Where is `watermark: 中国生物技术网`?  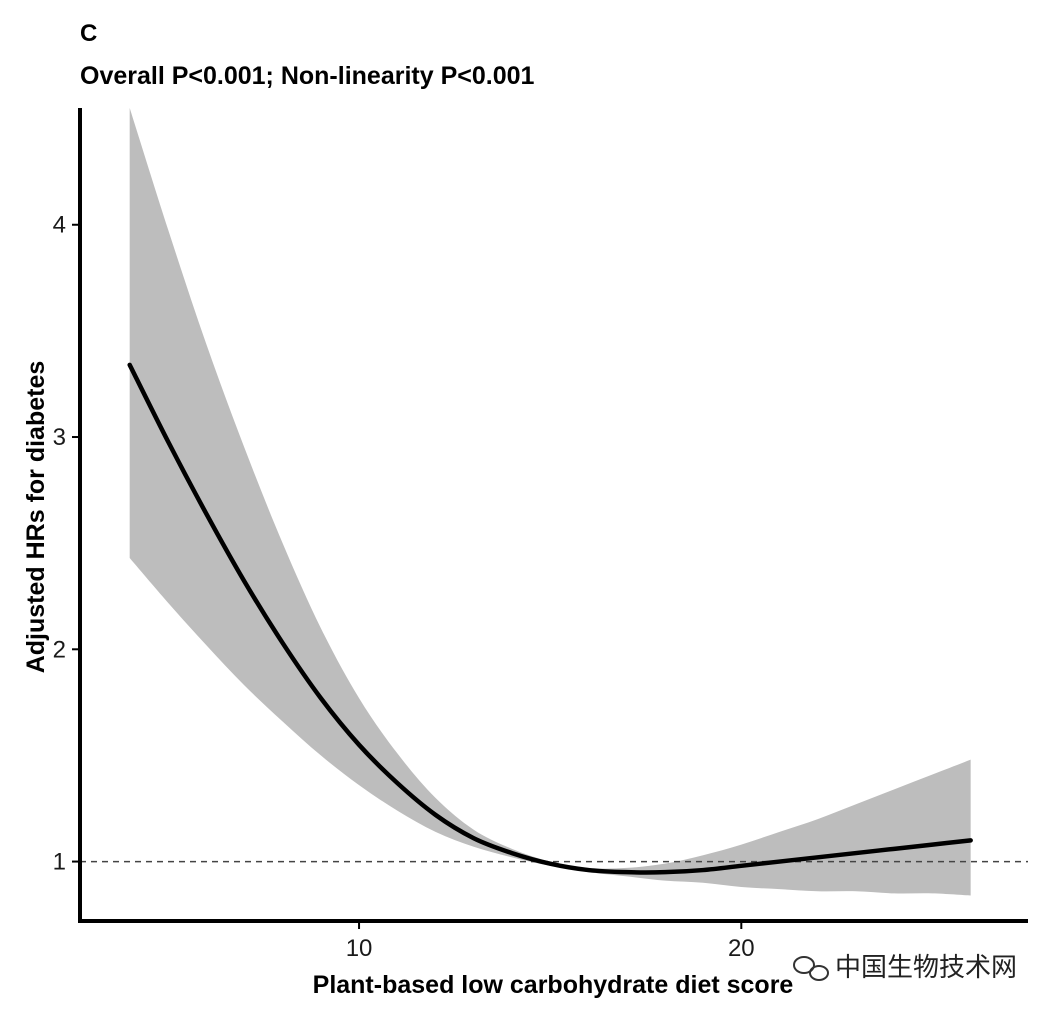 watermark: 中国生物技术网 is located at coordinates (905, 967).